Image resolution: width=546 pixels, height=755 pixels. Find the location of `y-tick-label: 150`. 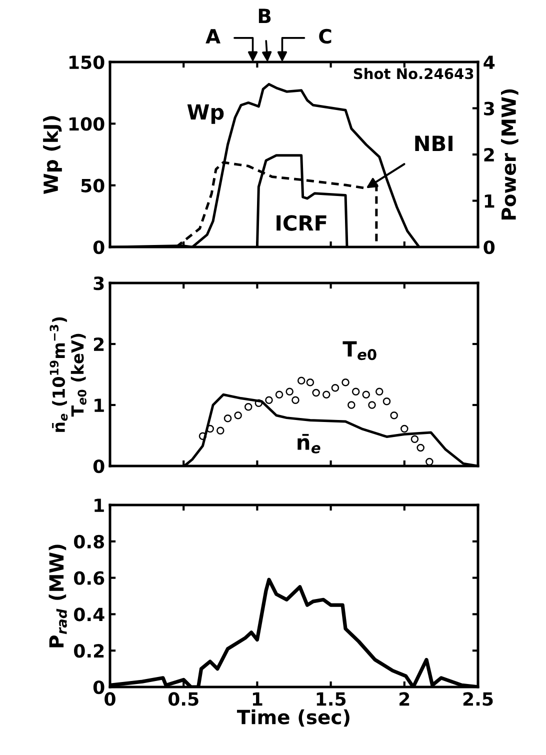

y-tick-label: 150 is located at coordinates (86, 62).